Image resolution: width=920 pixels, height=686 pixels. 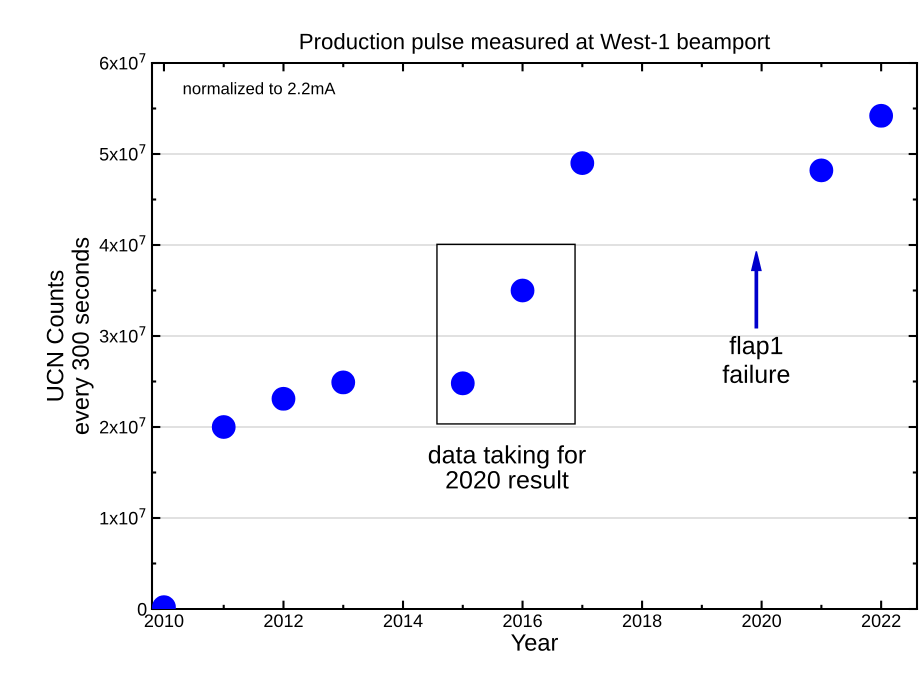 I want to click on x-tick-label: 2016, so click(x=522, y=621).